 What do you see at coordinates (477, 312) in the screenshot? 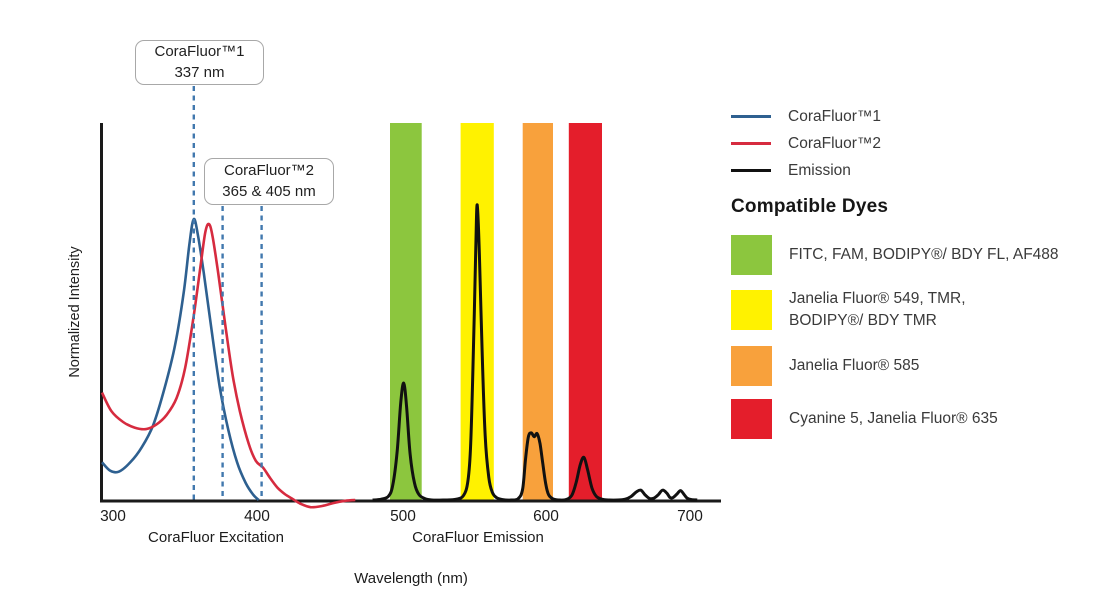
I see `yellow-band` at bounding box center [477, 312].